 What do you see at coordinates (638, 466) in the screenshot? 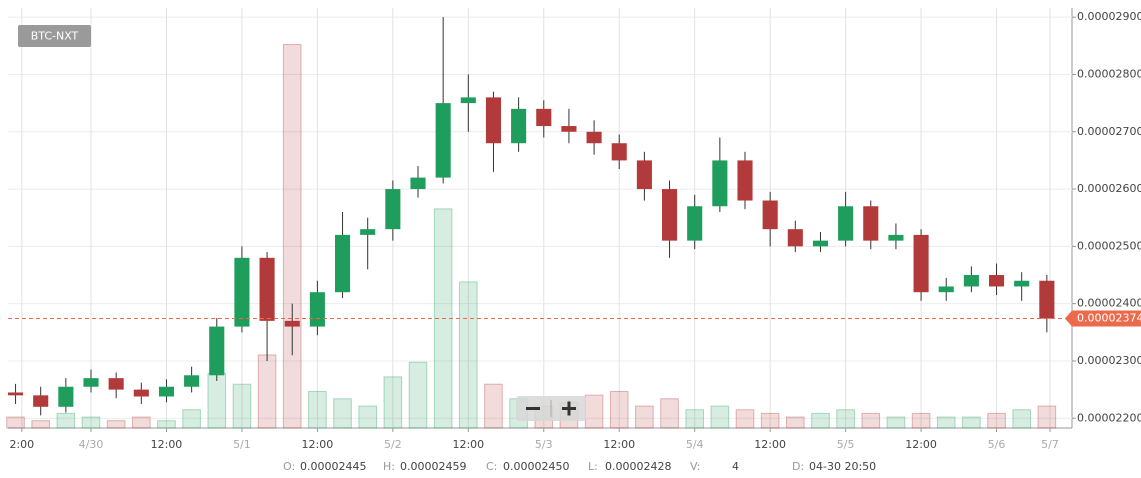
I see `readout-value: 0.00002428` at bounding box center [638, 466].